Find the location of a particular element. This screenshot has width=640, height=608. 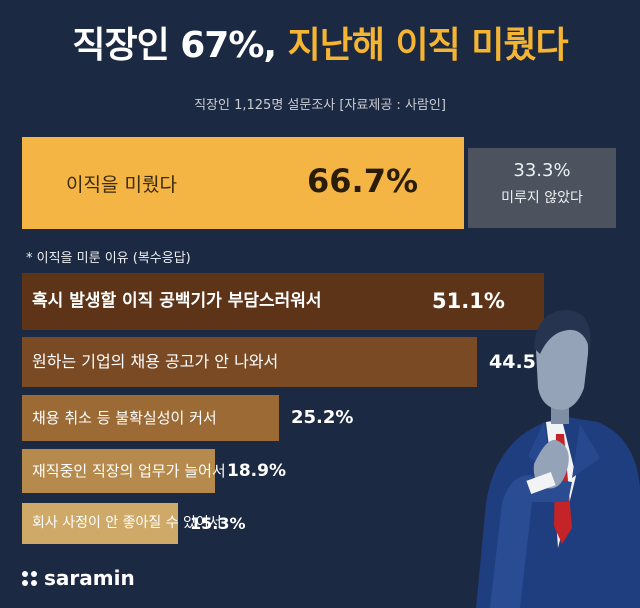

postponed-bar: 이직을 미뤘다 66.7% is located at coordinates (243, 183).